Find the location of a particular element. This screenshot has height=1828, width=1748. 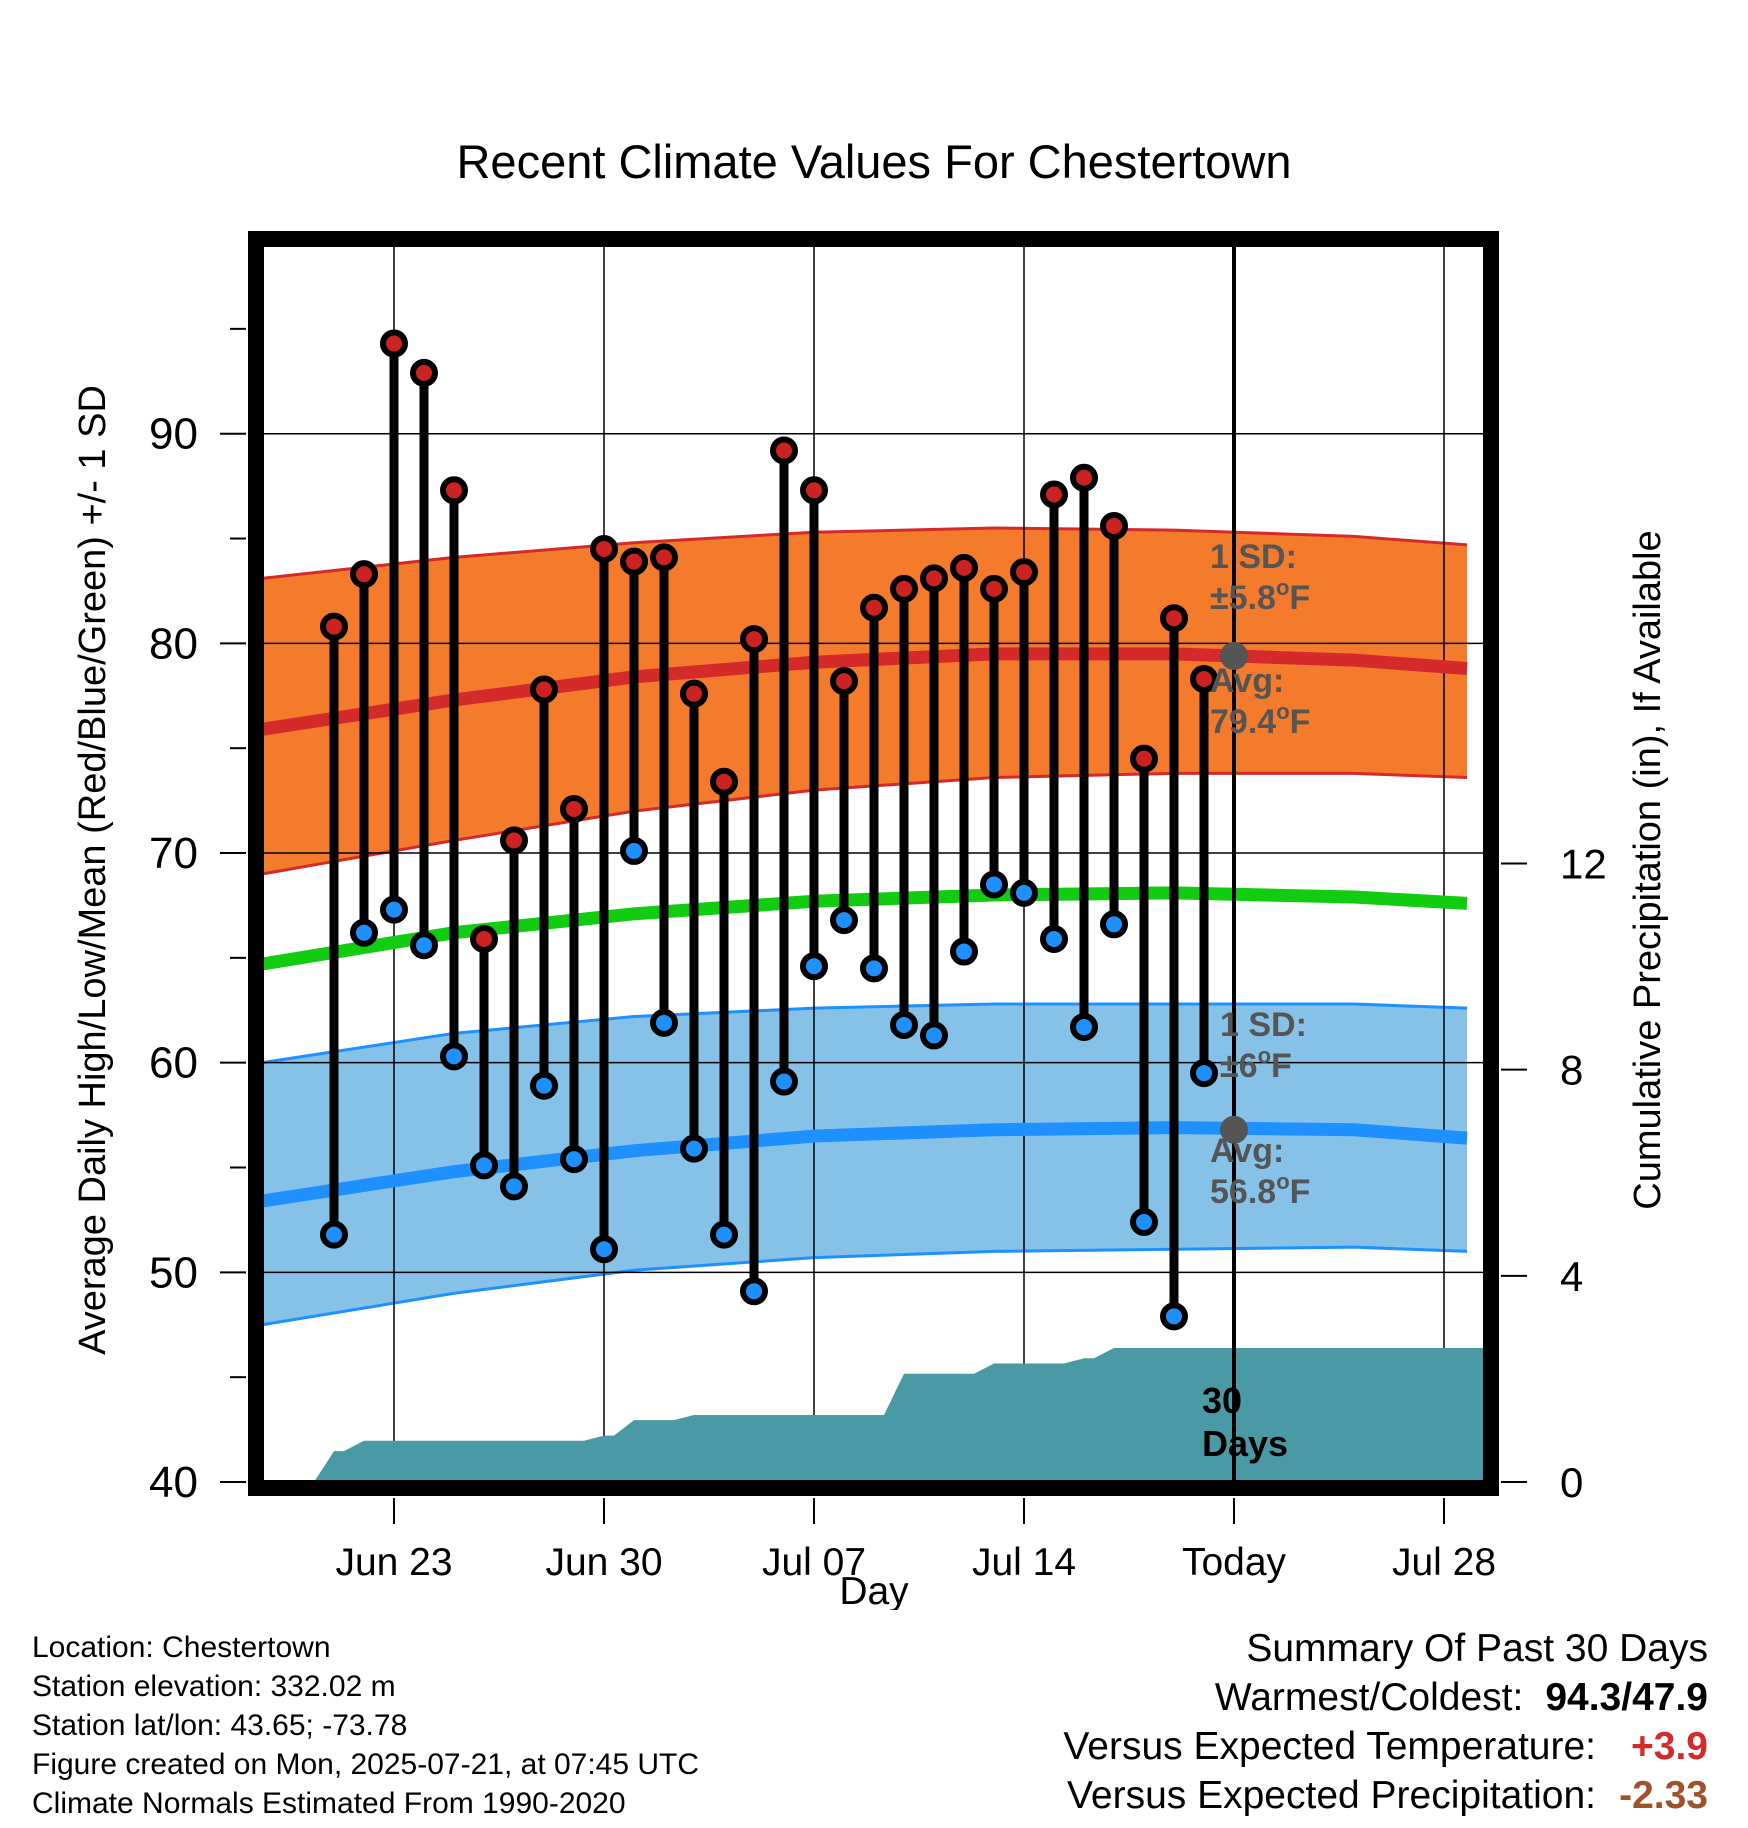

y2-tick-label-12: 12 is located at coordinates (1583, 864).